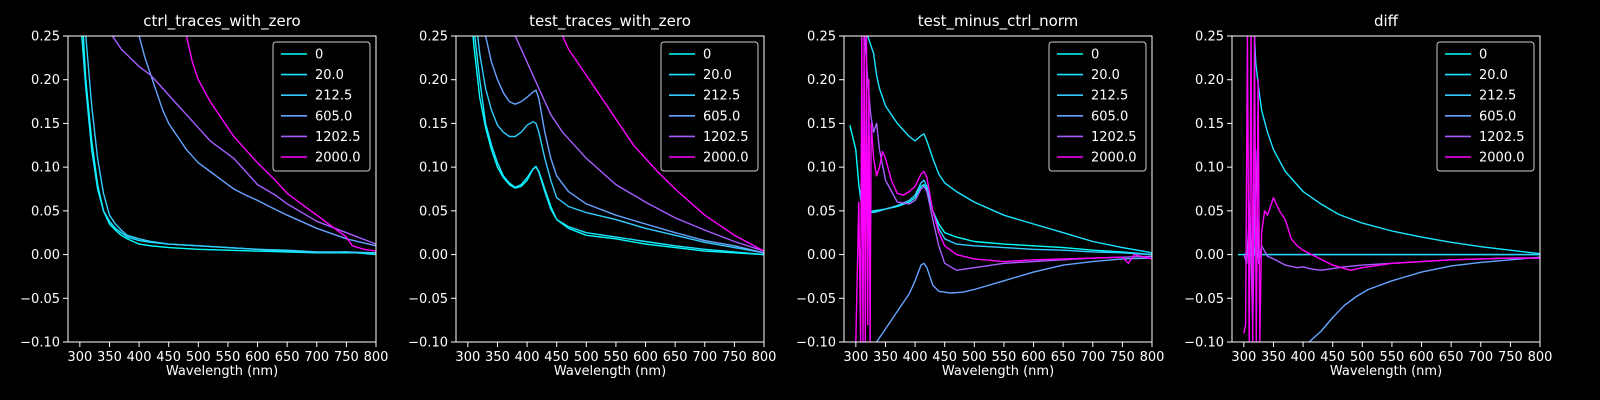 This screenshot has width=1600, height=400. Describe the element at coordinates (1386, 21) in the screenshot. I see `chart-title: diff` at that location.